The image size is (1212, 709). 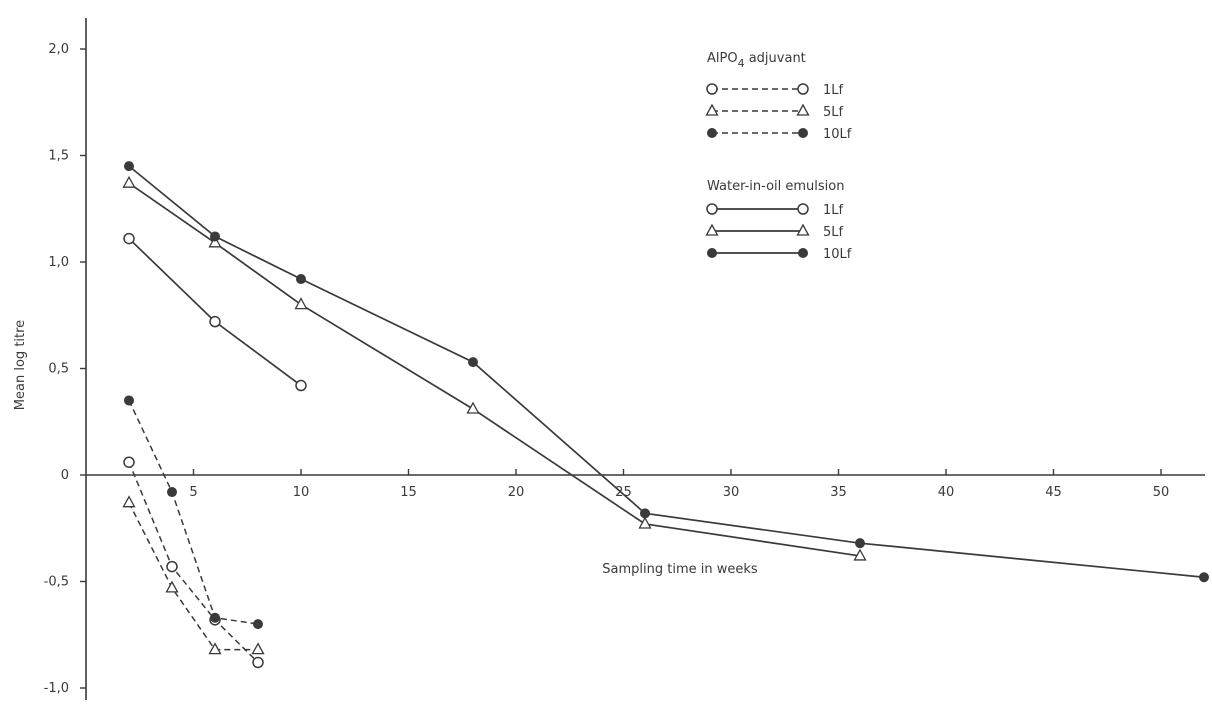 What do you see at coordinates (946, 492) in the screenshot?
I see `x-tick-label: 40` at bounding box center [946, 492].